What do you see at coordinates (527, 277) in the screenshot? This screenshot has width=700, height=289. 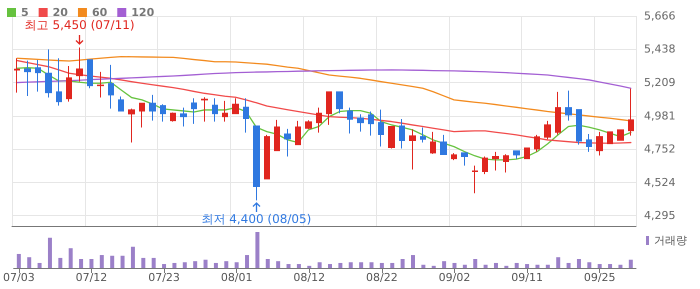 I see `x-tick-label: 09/11` at bounding box center [527, 277].